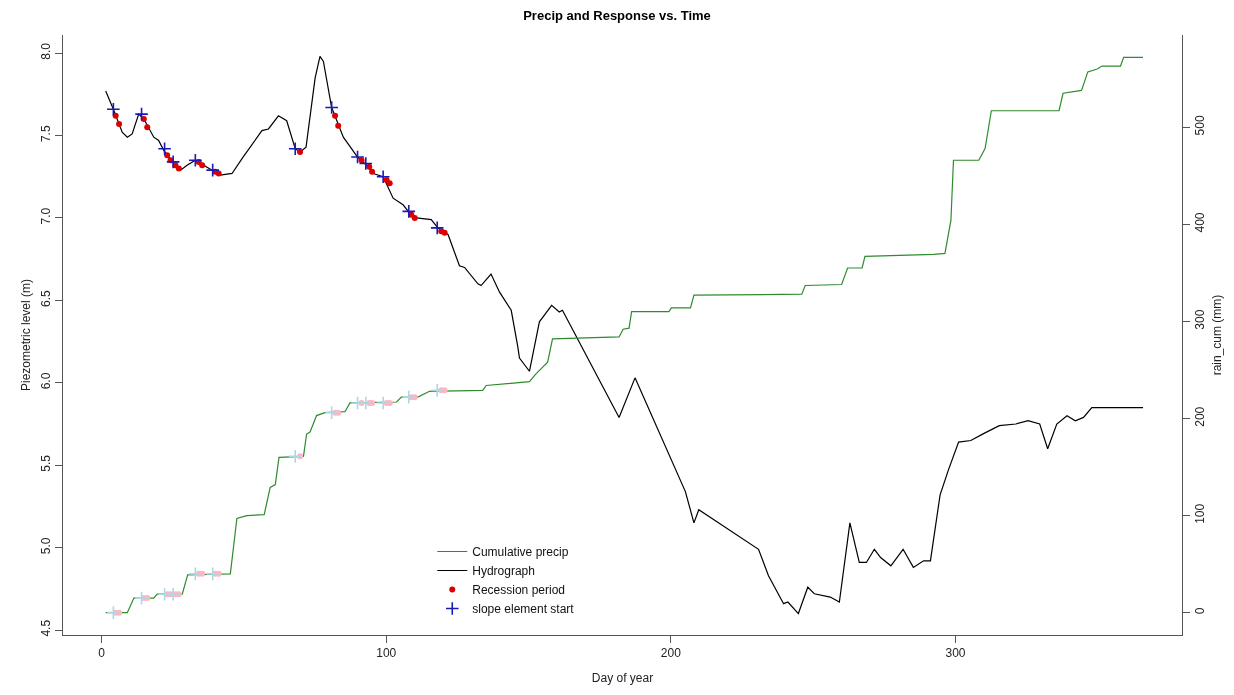  I want to click on y2-axis-title: rain_cum (mm), so click(1217, 335).